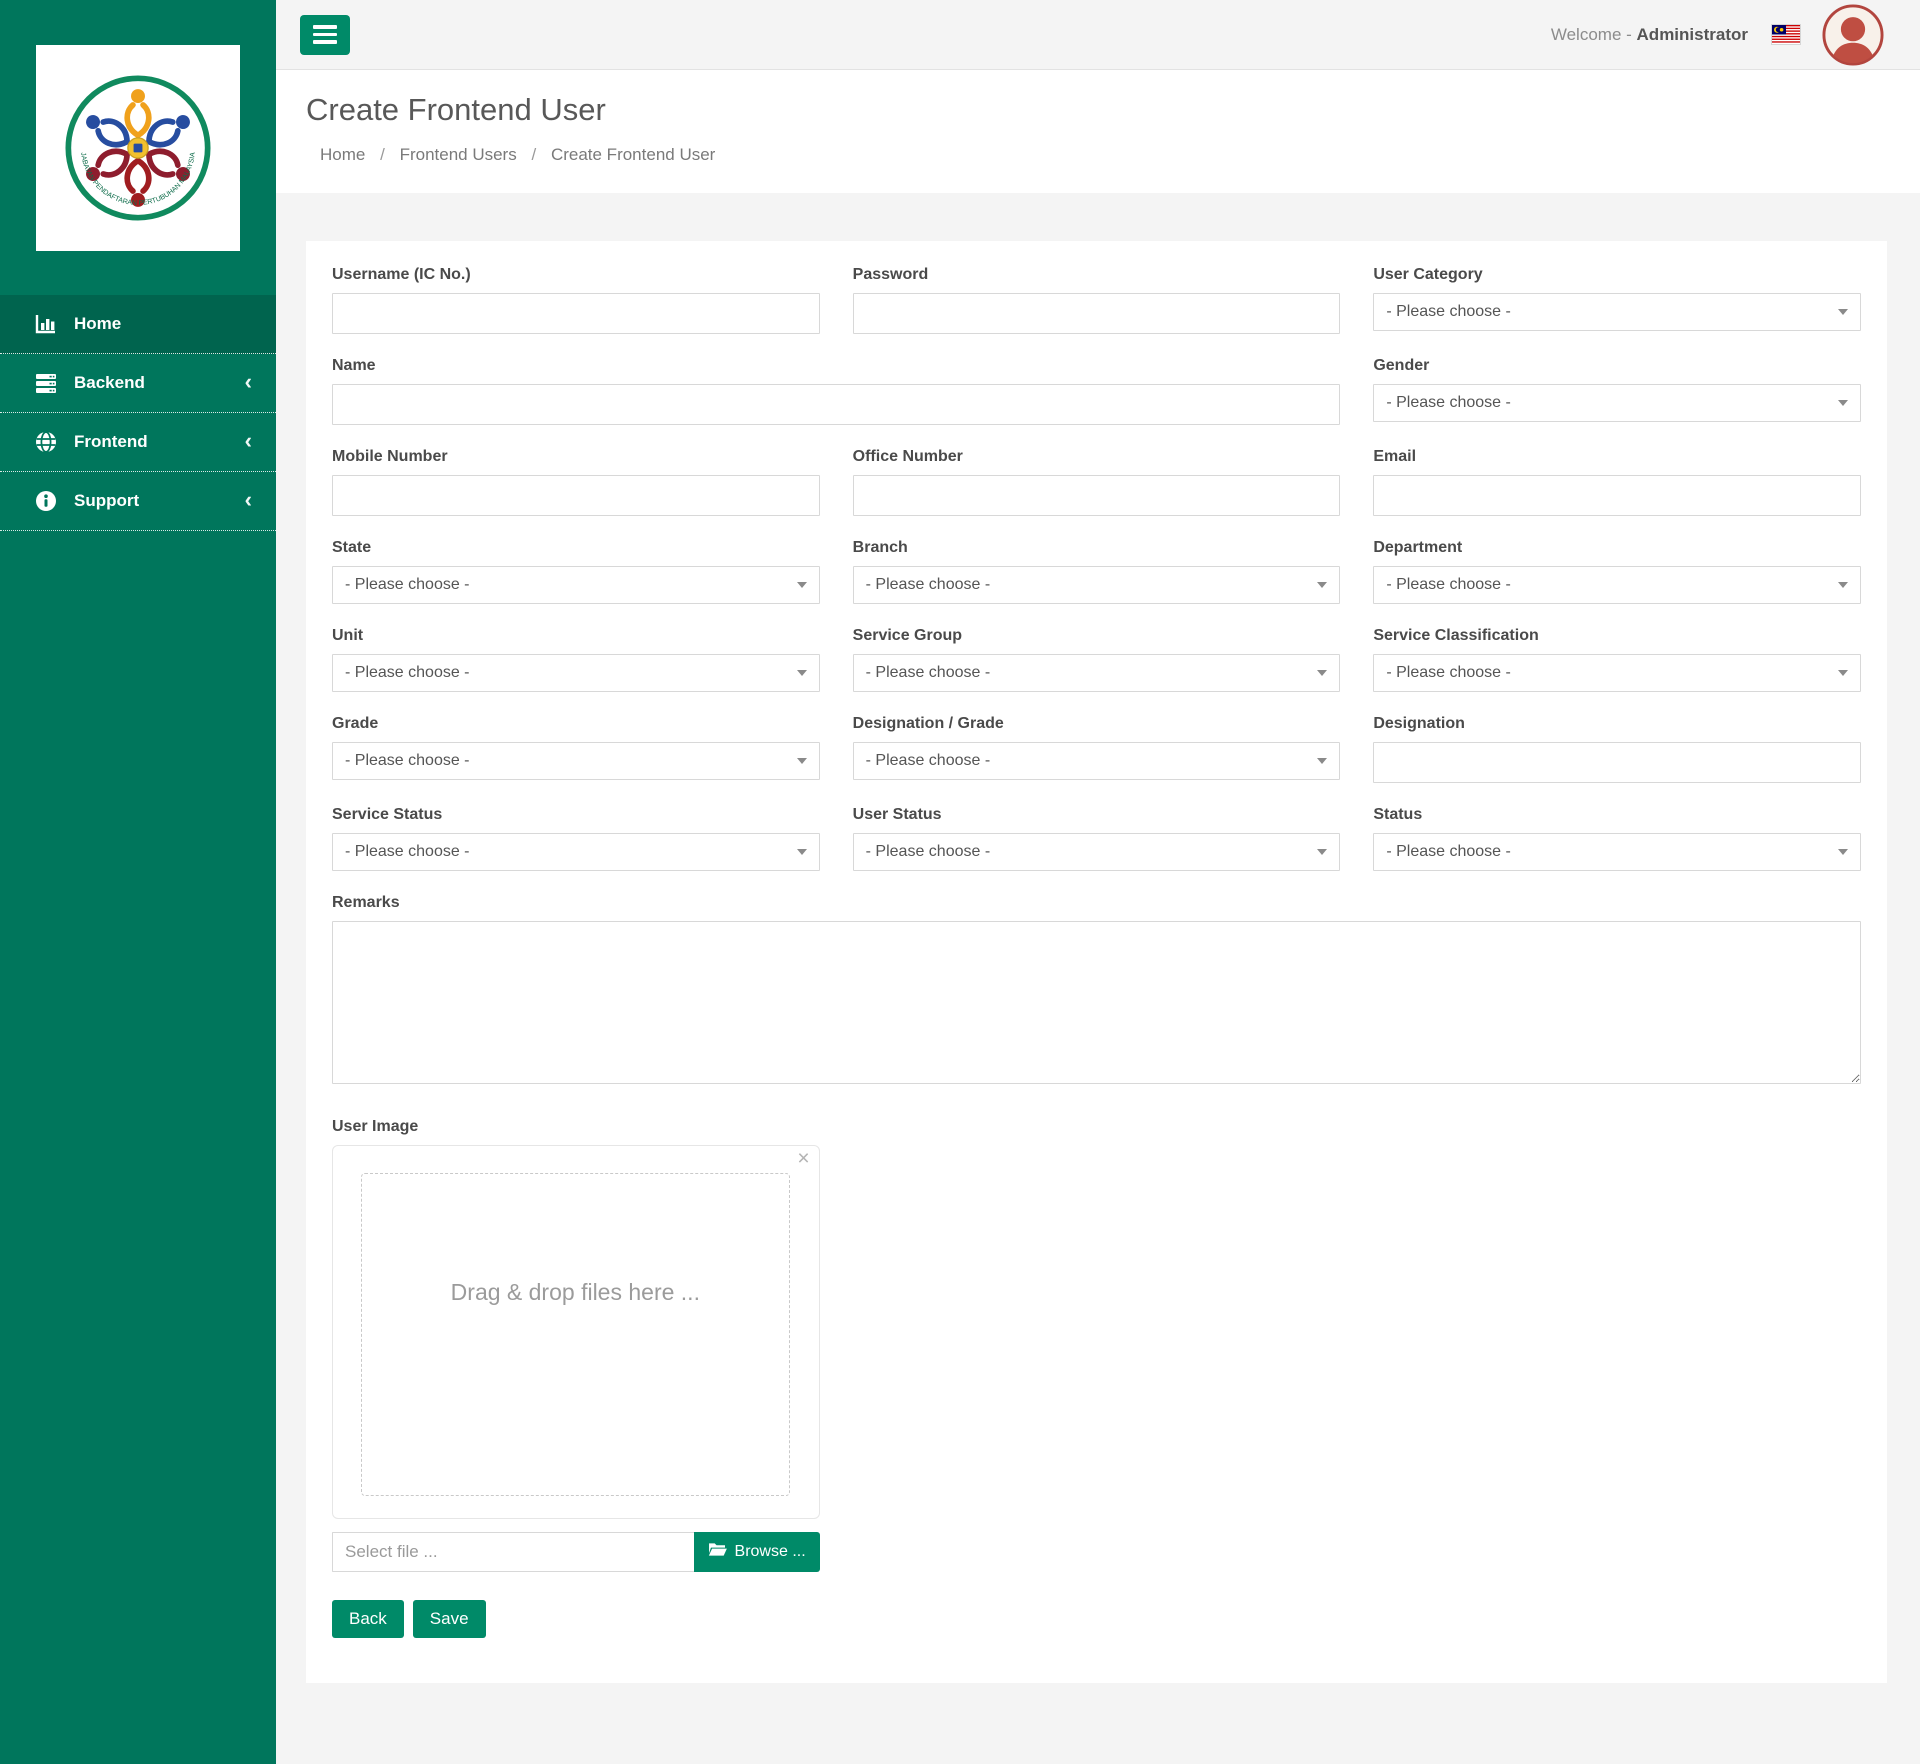 The image size is (1920, 1764). What do you see at coordinates (633, 154) in the screenshot?
I see `breadcrumb-current: Create Frontend User` at bounding box center [633, 154].